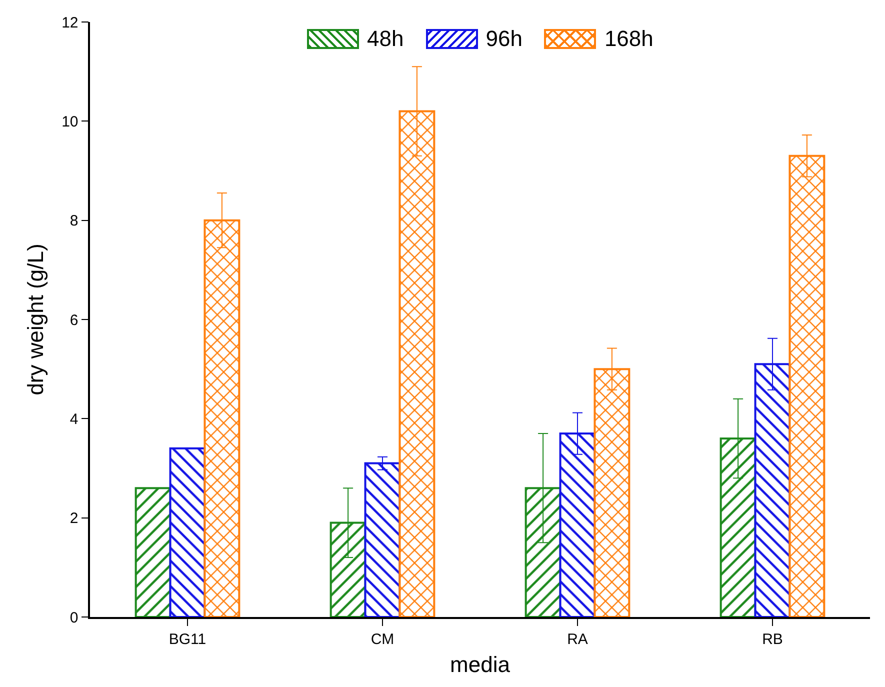 Image resolution: width=885 pixels, height=687 pixels. What do you see at coordinates (74, 419) in the screenshot?
I see `y-tick-label: 4` at bounding box center [74, 419].